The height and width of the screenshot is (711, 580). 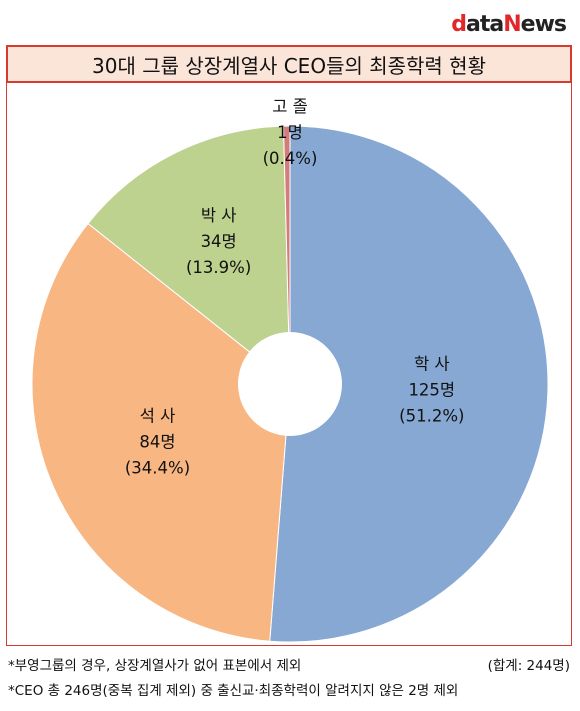 I want to click on logo-d: d, so click(x=459, y=24).